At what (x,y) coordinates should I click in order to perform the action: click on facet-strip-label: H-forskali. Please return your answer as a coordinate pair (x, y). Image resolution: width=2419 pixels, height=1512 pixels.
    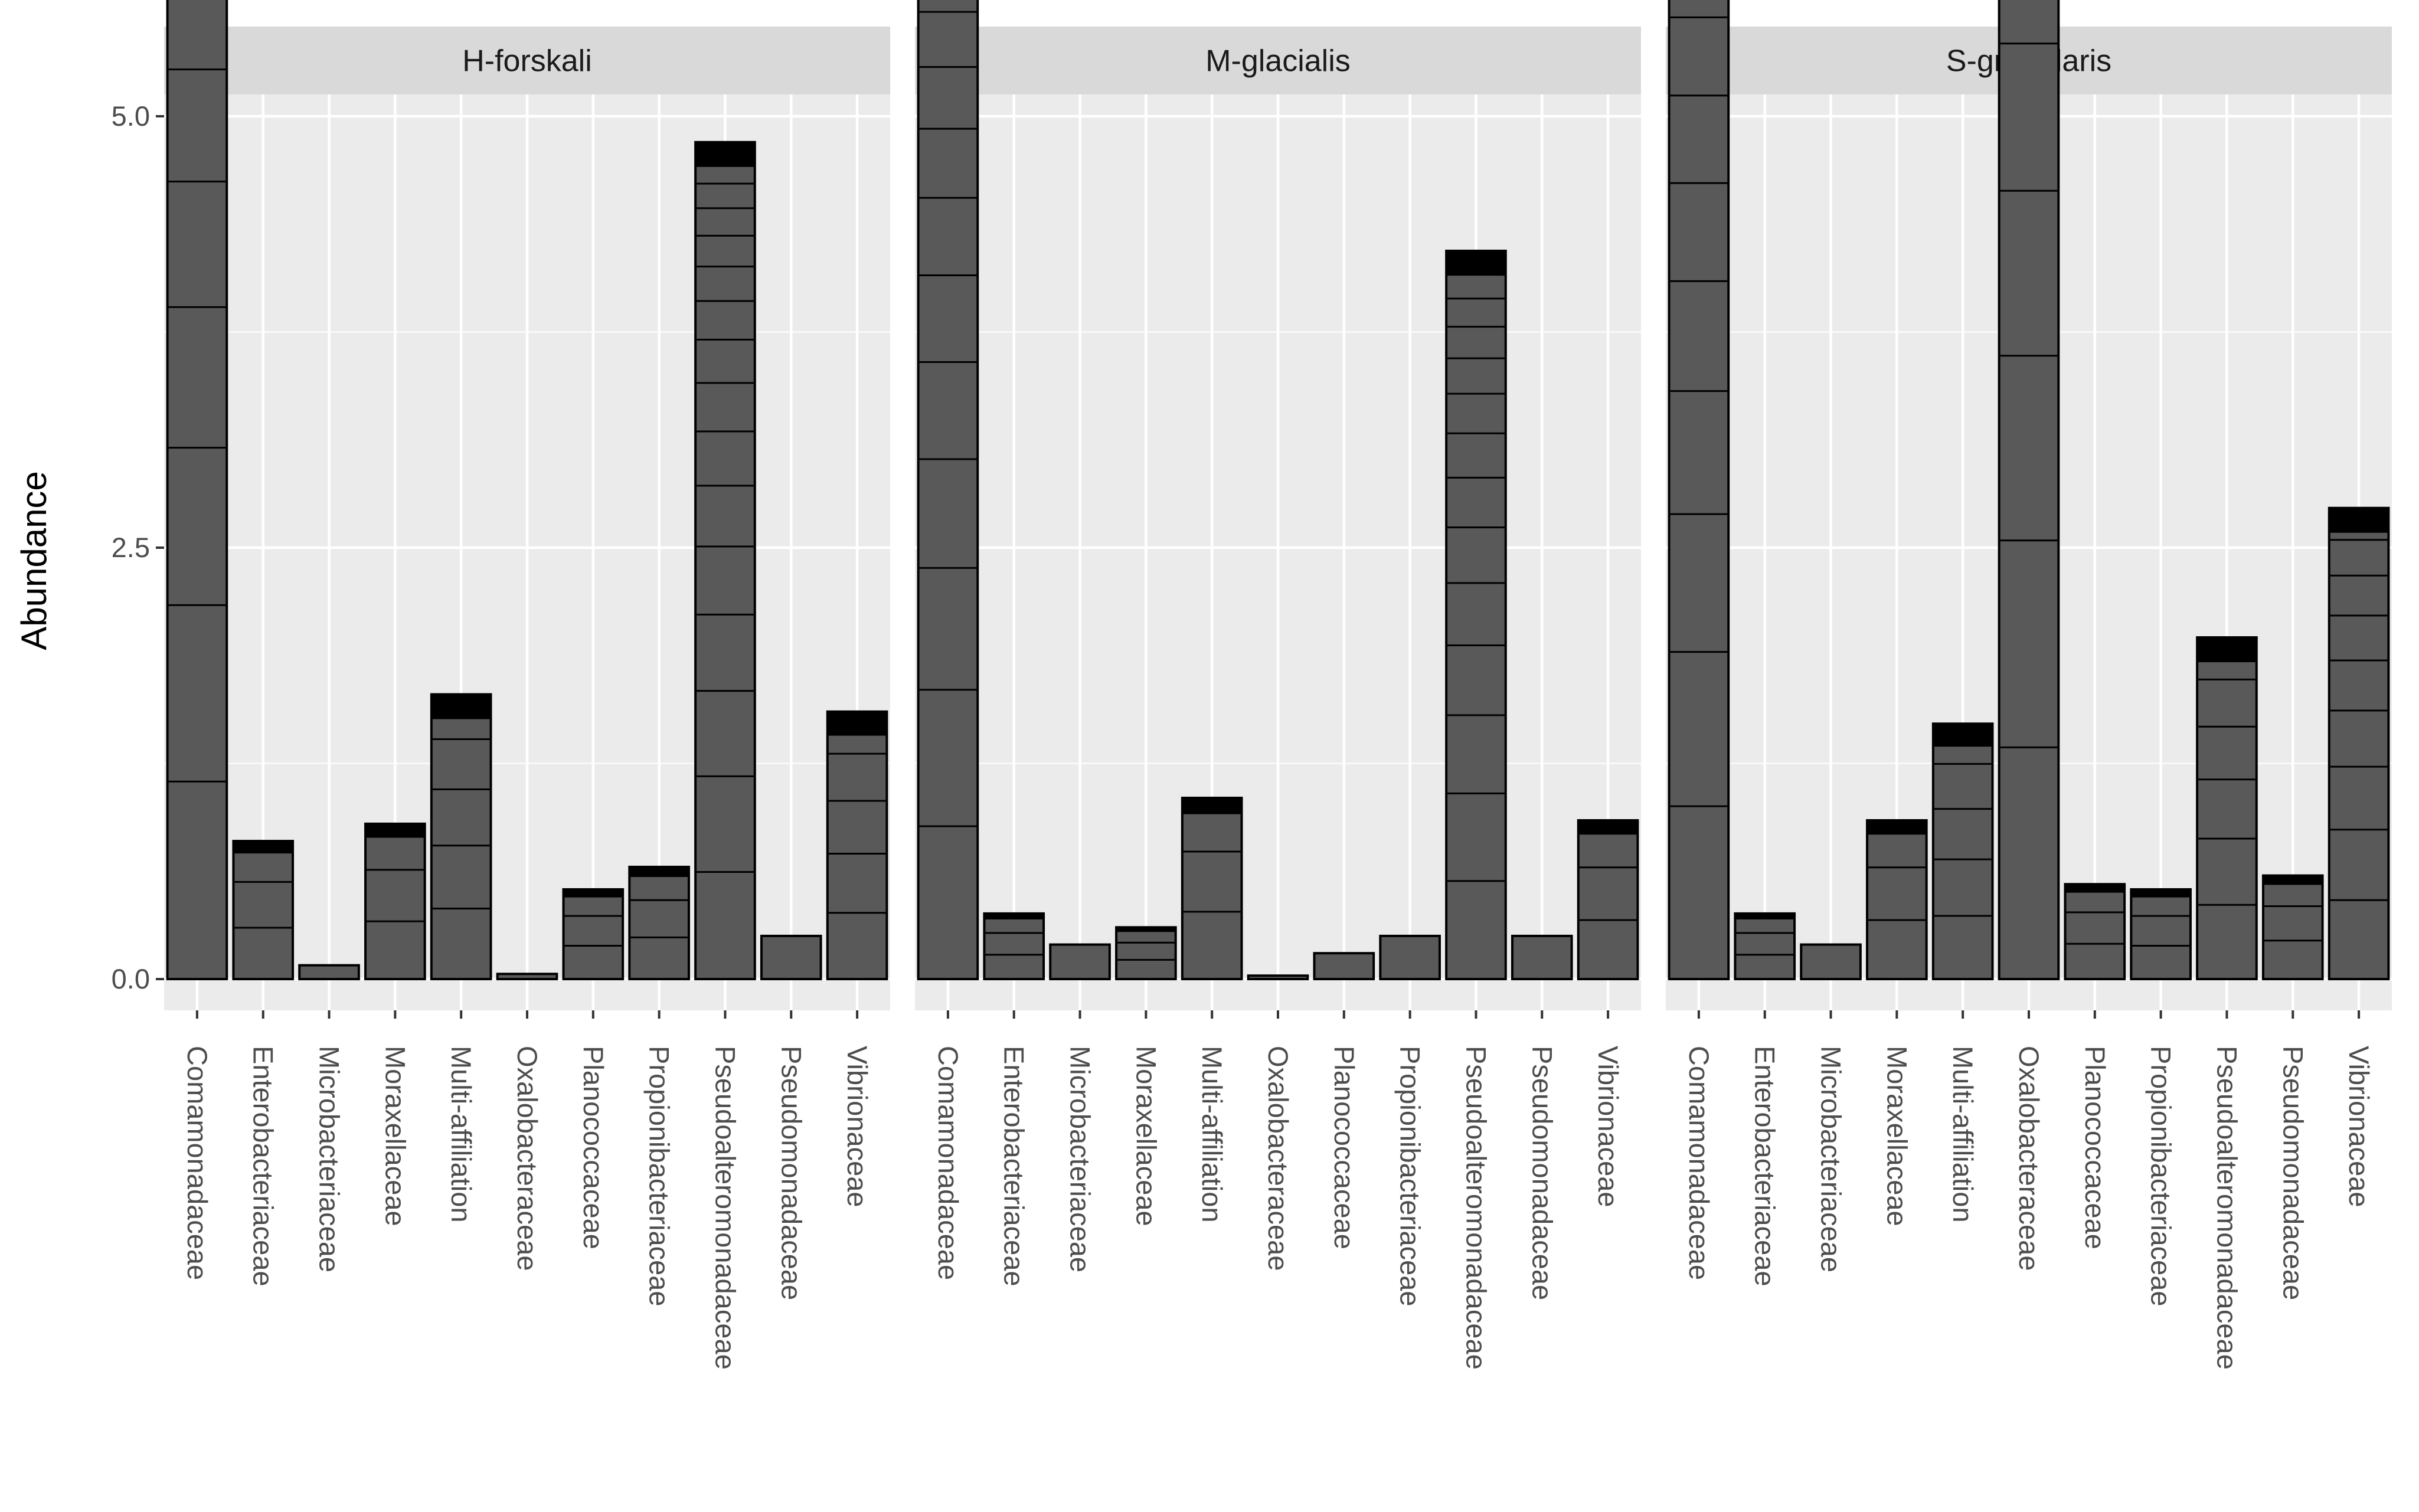
    Looking at the image, I should click on (527, 61).